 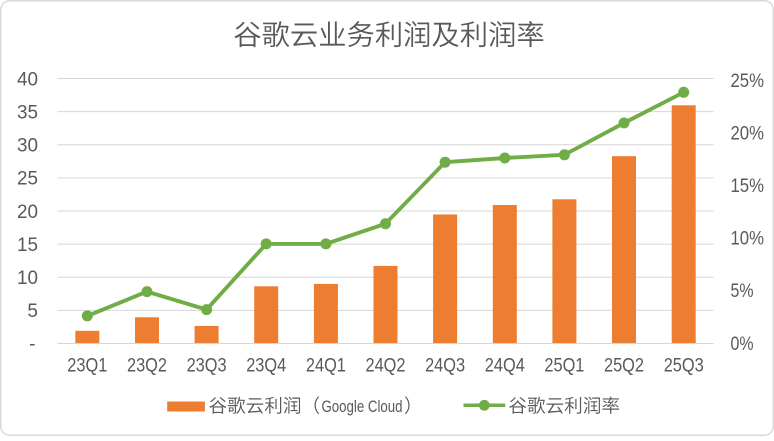 I want to click on svg-text: 23Q4, so click(x=266, y=366).